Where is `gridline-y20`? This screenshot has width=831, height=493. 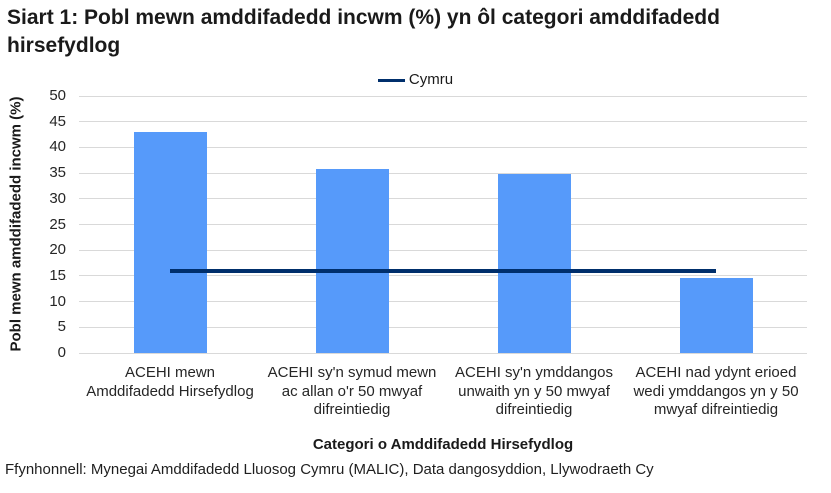
gridline-y20 is located at coordinates (443, 250).